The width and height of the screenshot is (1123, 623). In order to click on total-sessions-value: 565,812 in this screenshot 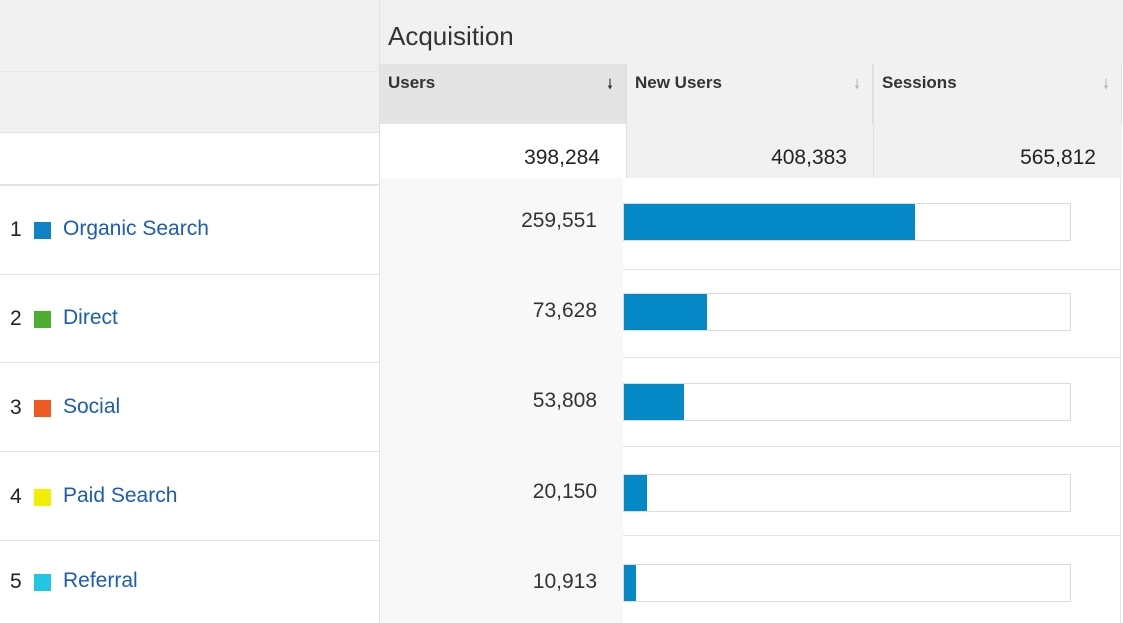, I will do `click(1058, 157)`.